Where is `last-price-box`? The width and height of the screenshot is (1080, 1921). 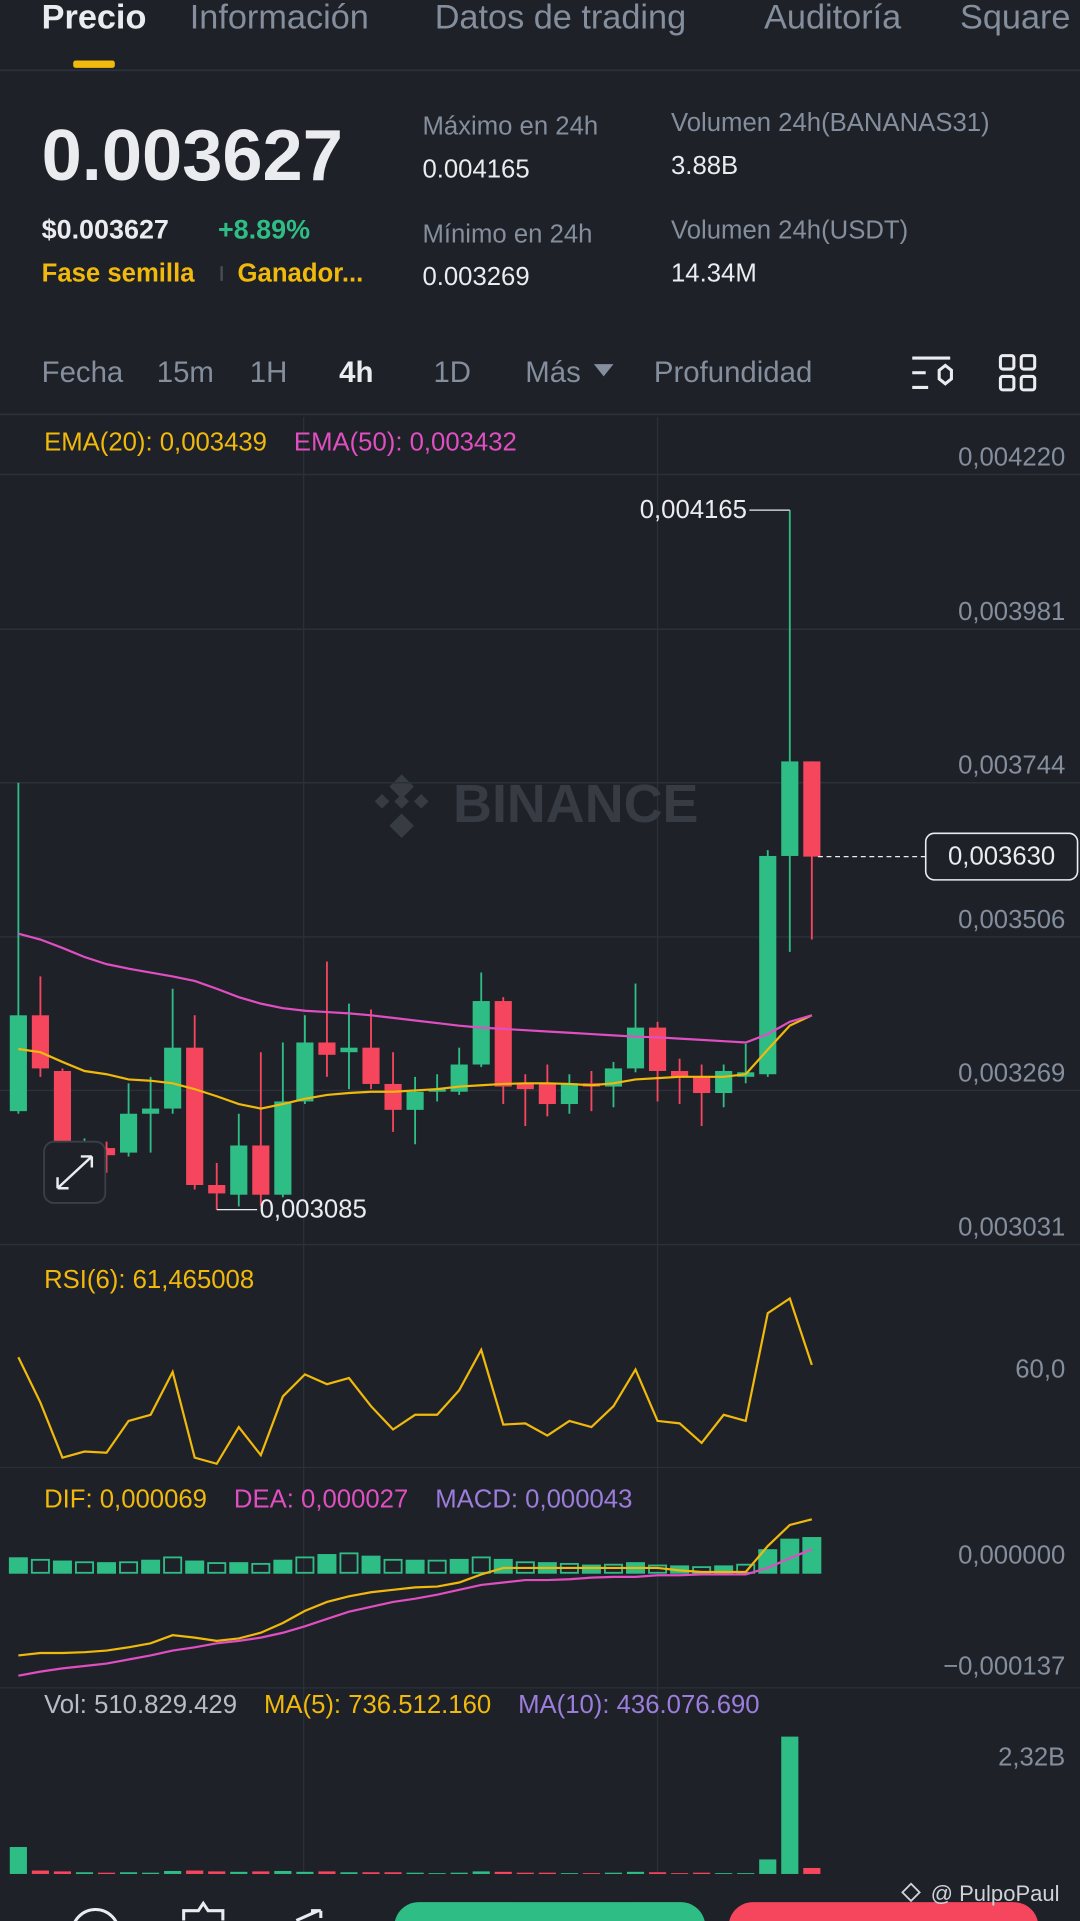 last-price-box is located at coordinates (1001, 856).